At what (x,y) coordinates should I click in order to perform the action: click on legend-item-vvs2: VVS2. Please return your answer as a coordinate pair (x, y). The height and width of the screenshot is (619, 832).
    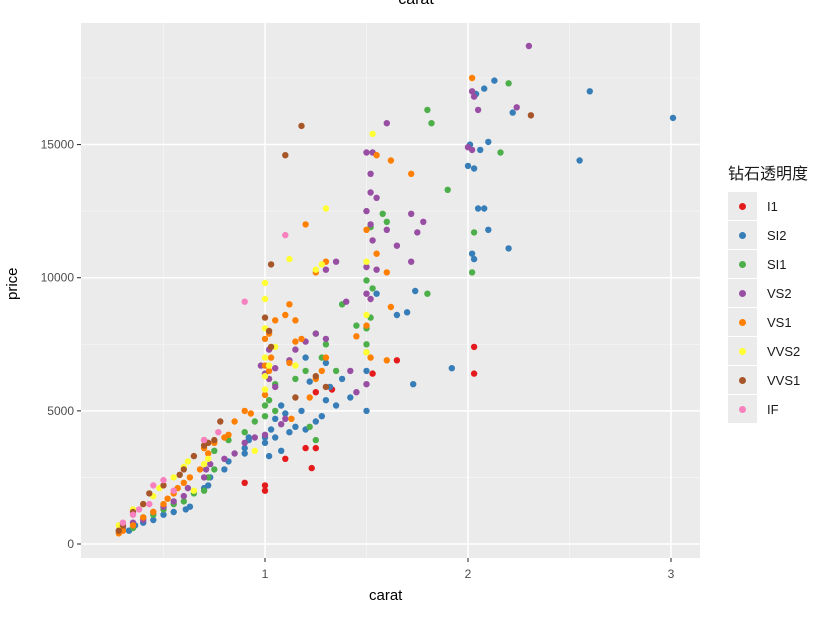
    Looking at the image, I should click on (768, 351).